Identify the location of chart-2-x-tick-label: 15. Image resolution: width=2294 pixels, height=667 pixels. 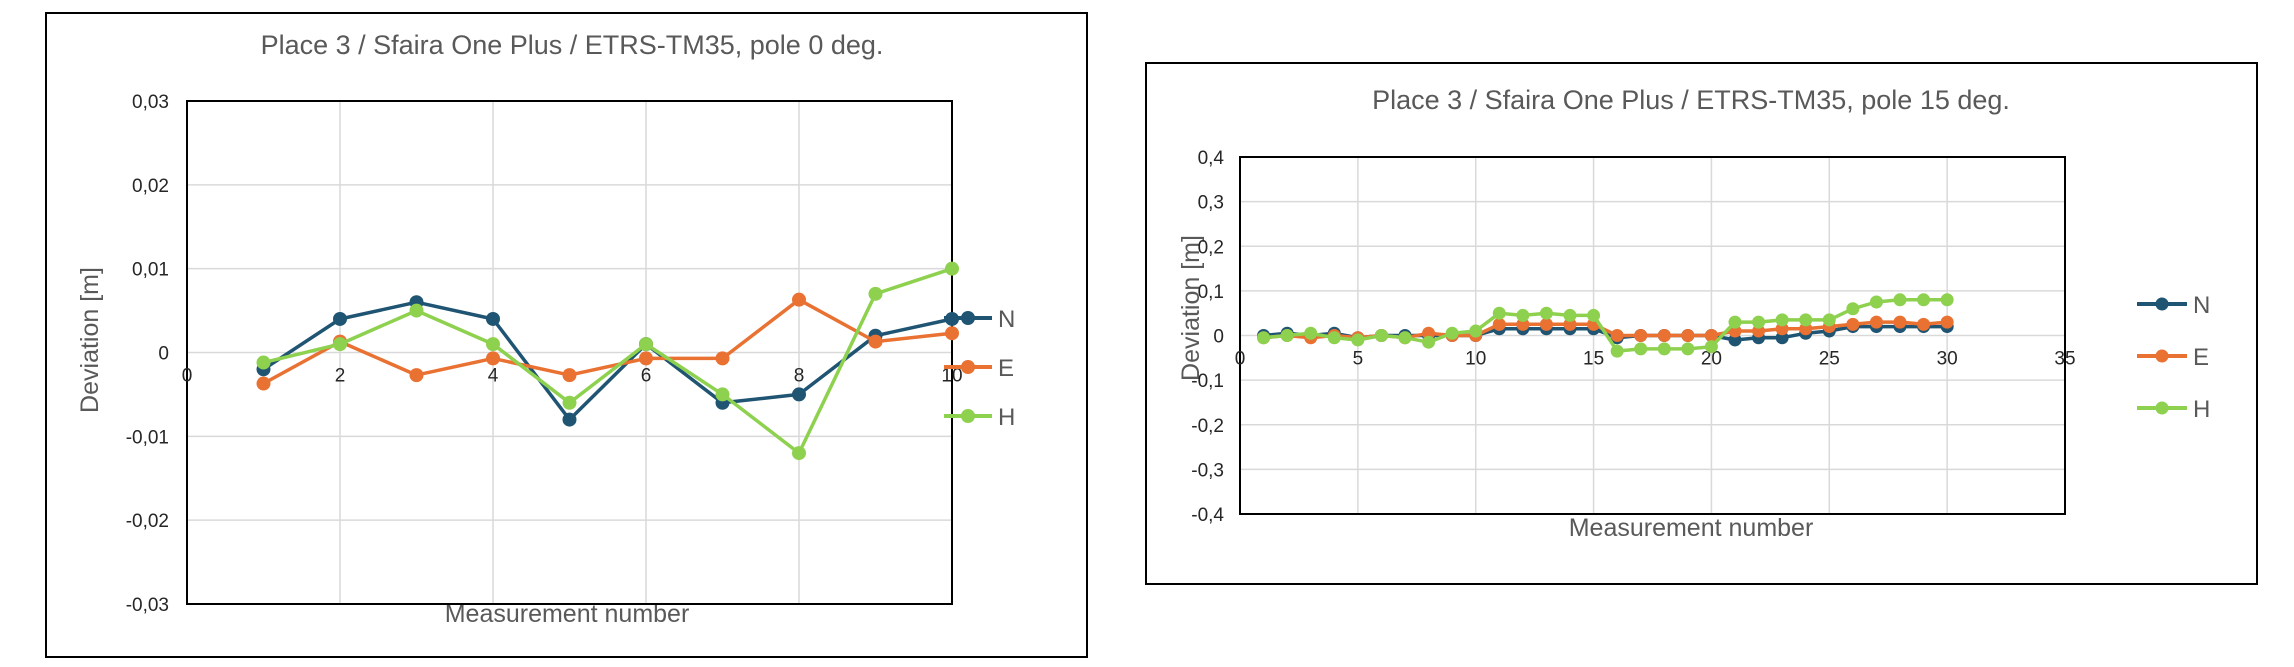
(1593, 359).